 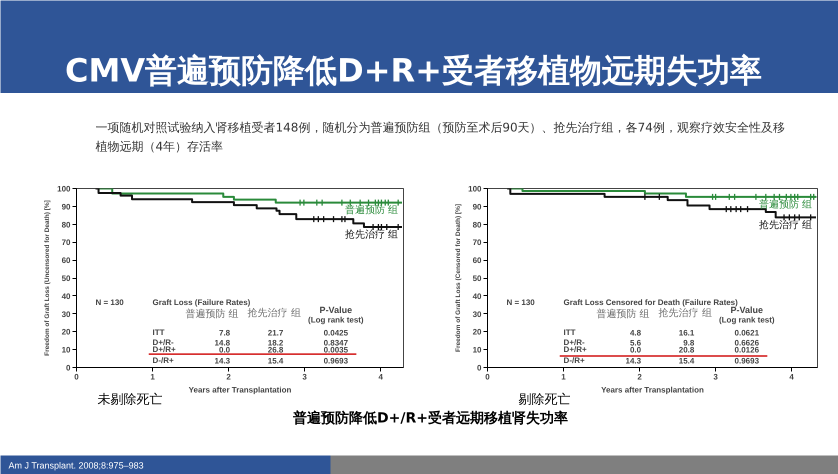 I want to click on text: 未剔除死亡, so click(x=130, y=400).